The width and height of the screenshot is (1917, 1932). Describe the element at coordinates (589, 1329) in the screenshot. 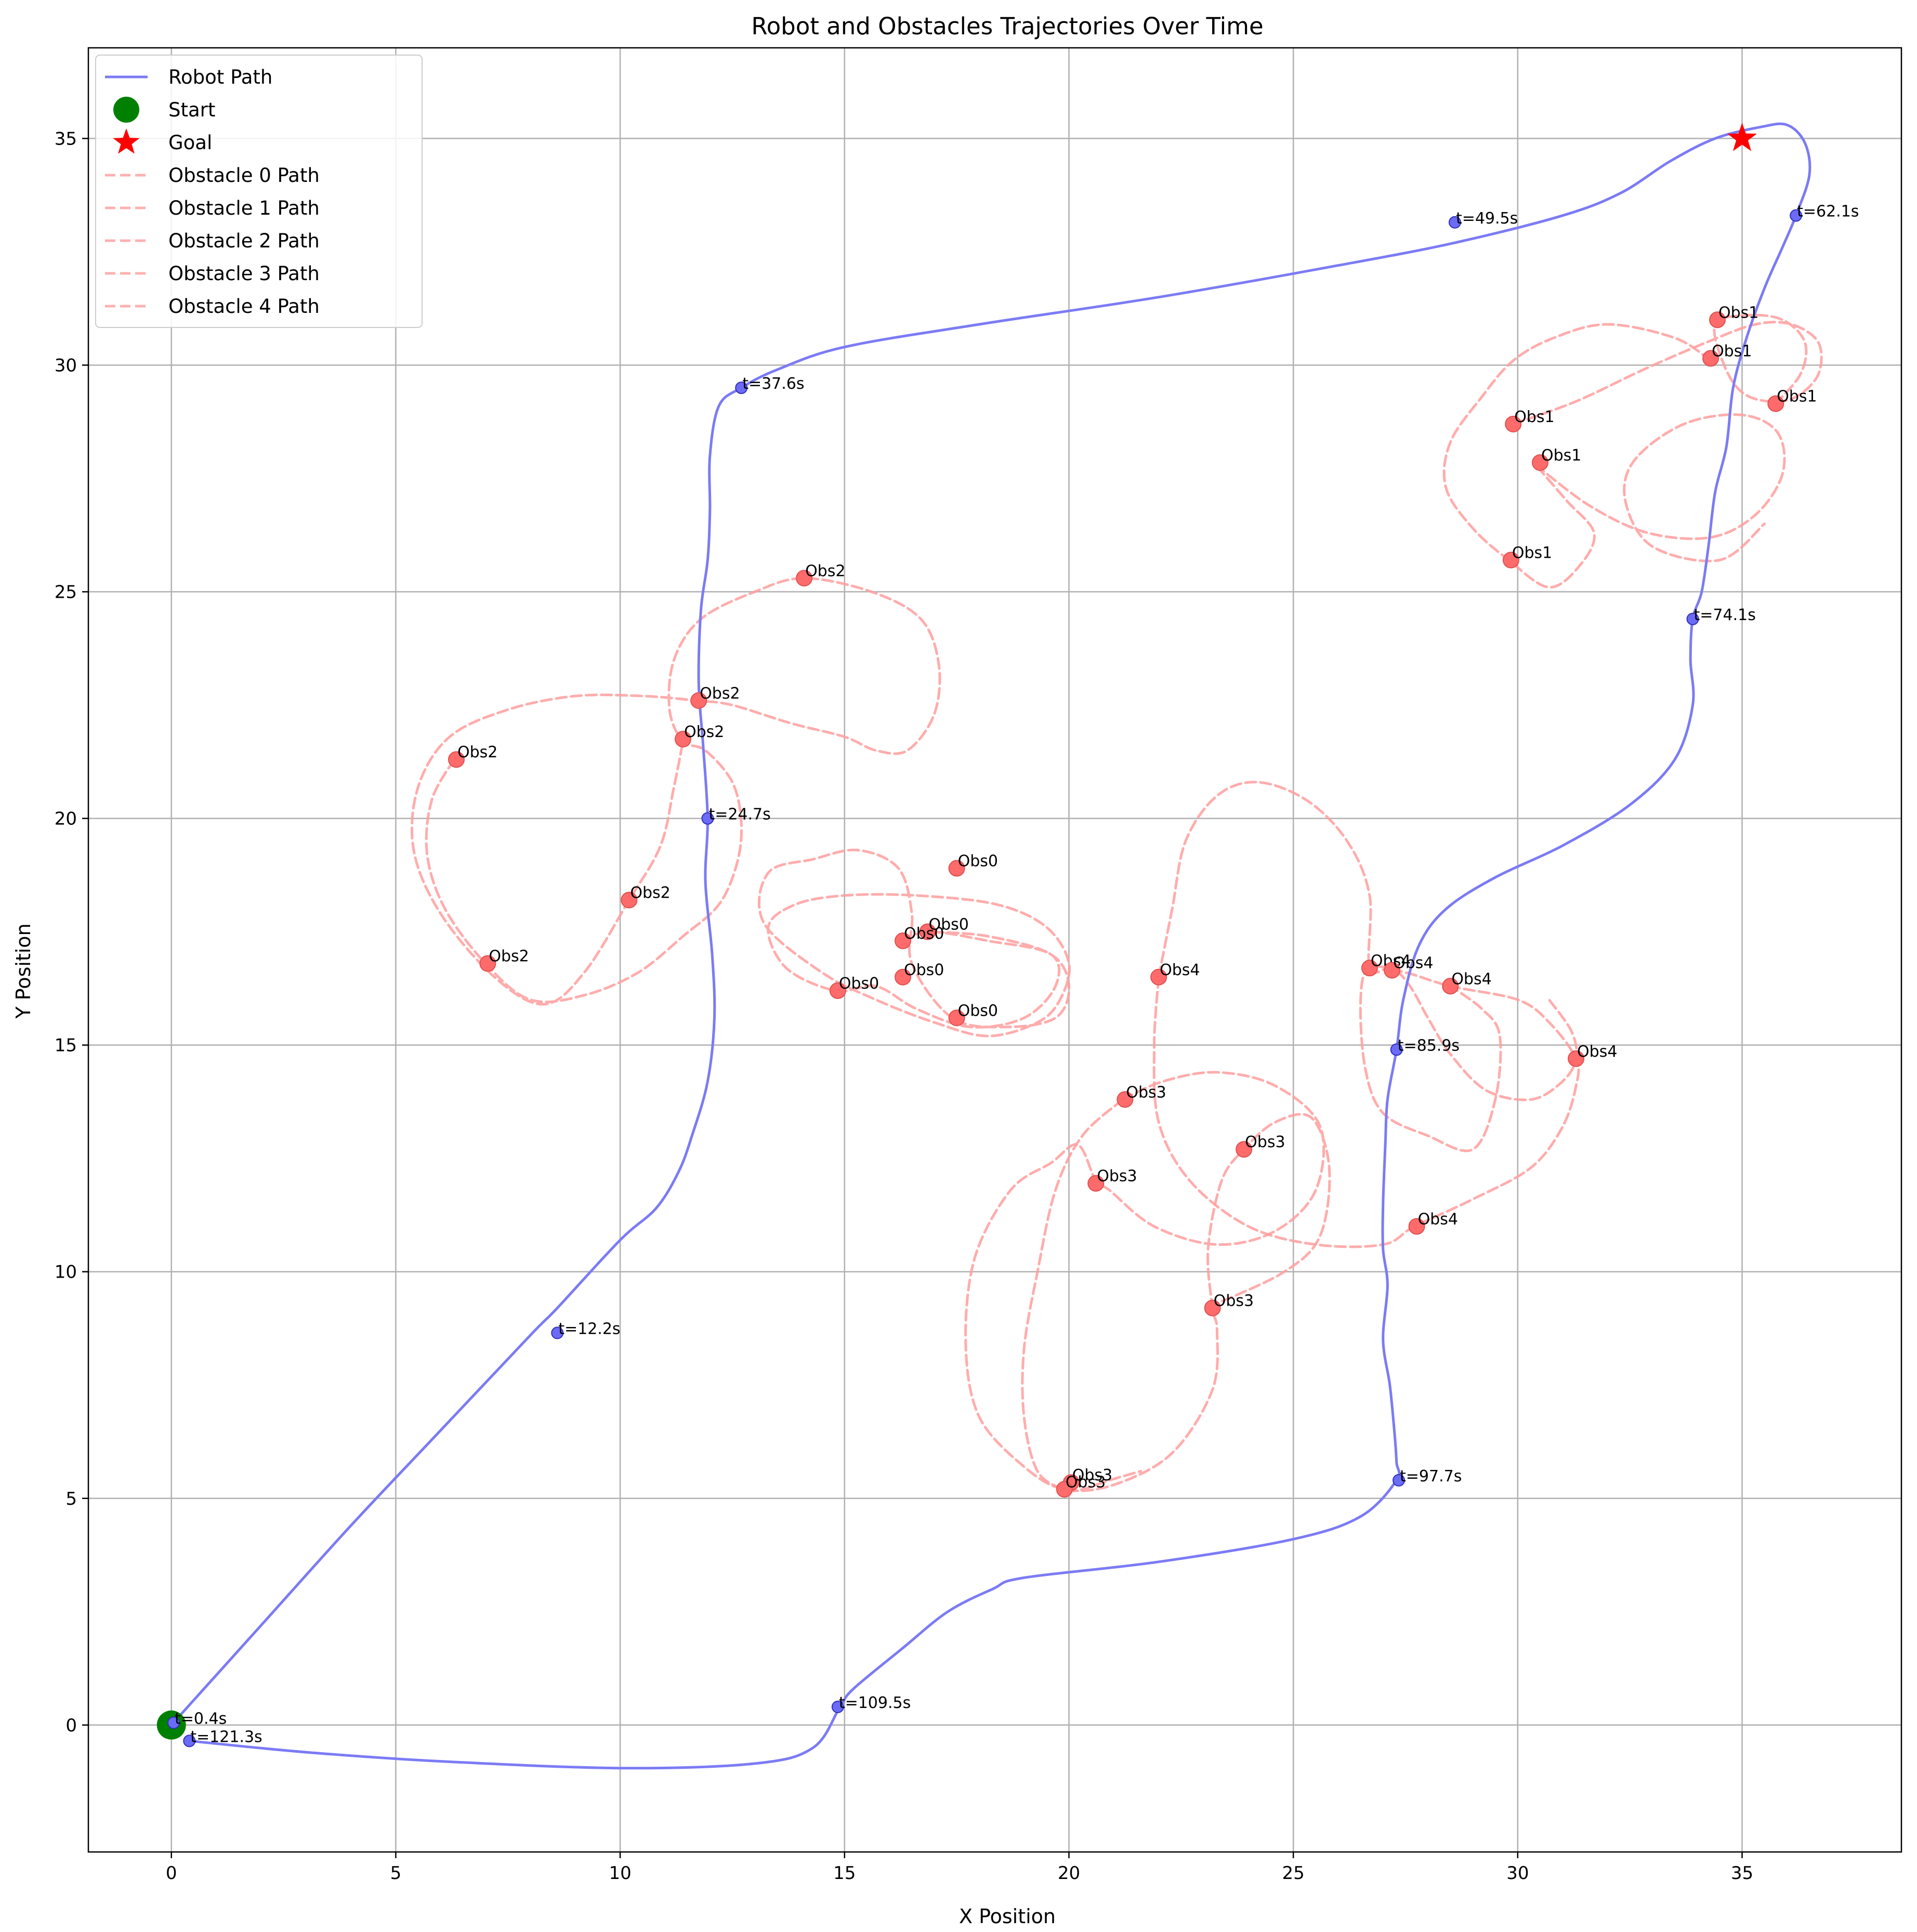

I see `time-label: t=12.2s` at that location.